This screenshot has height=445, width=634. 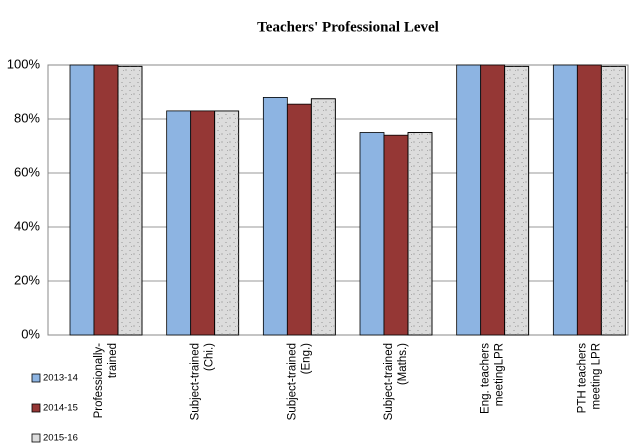 I want to click on x-tick-label-line: Eng. teachers, so click(x=486, y=378).